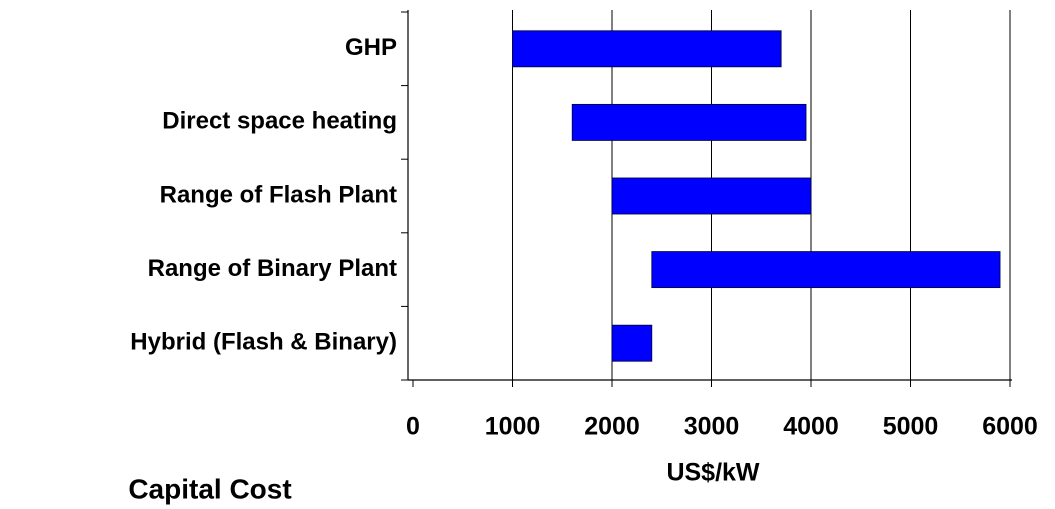 The height and width of the screenshot is (509, 1055). What do you see at coordinates (413, 427) in the screenshot?
I see `x-tick-label: 0` at bounding box center [413, 427].